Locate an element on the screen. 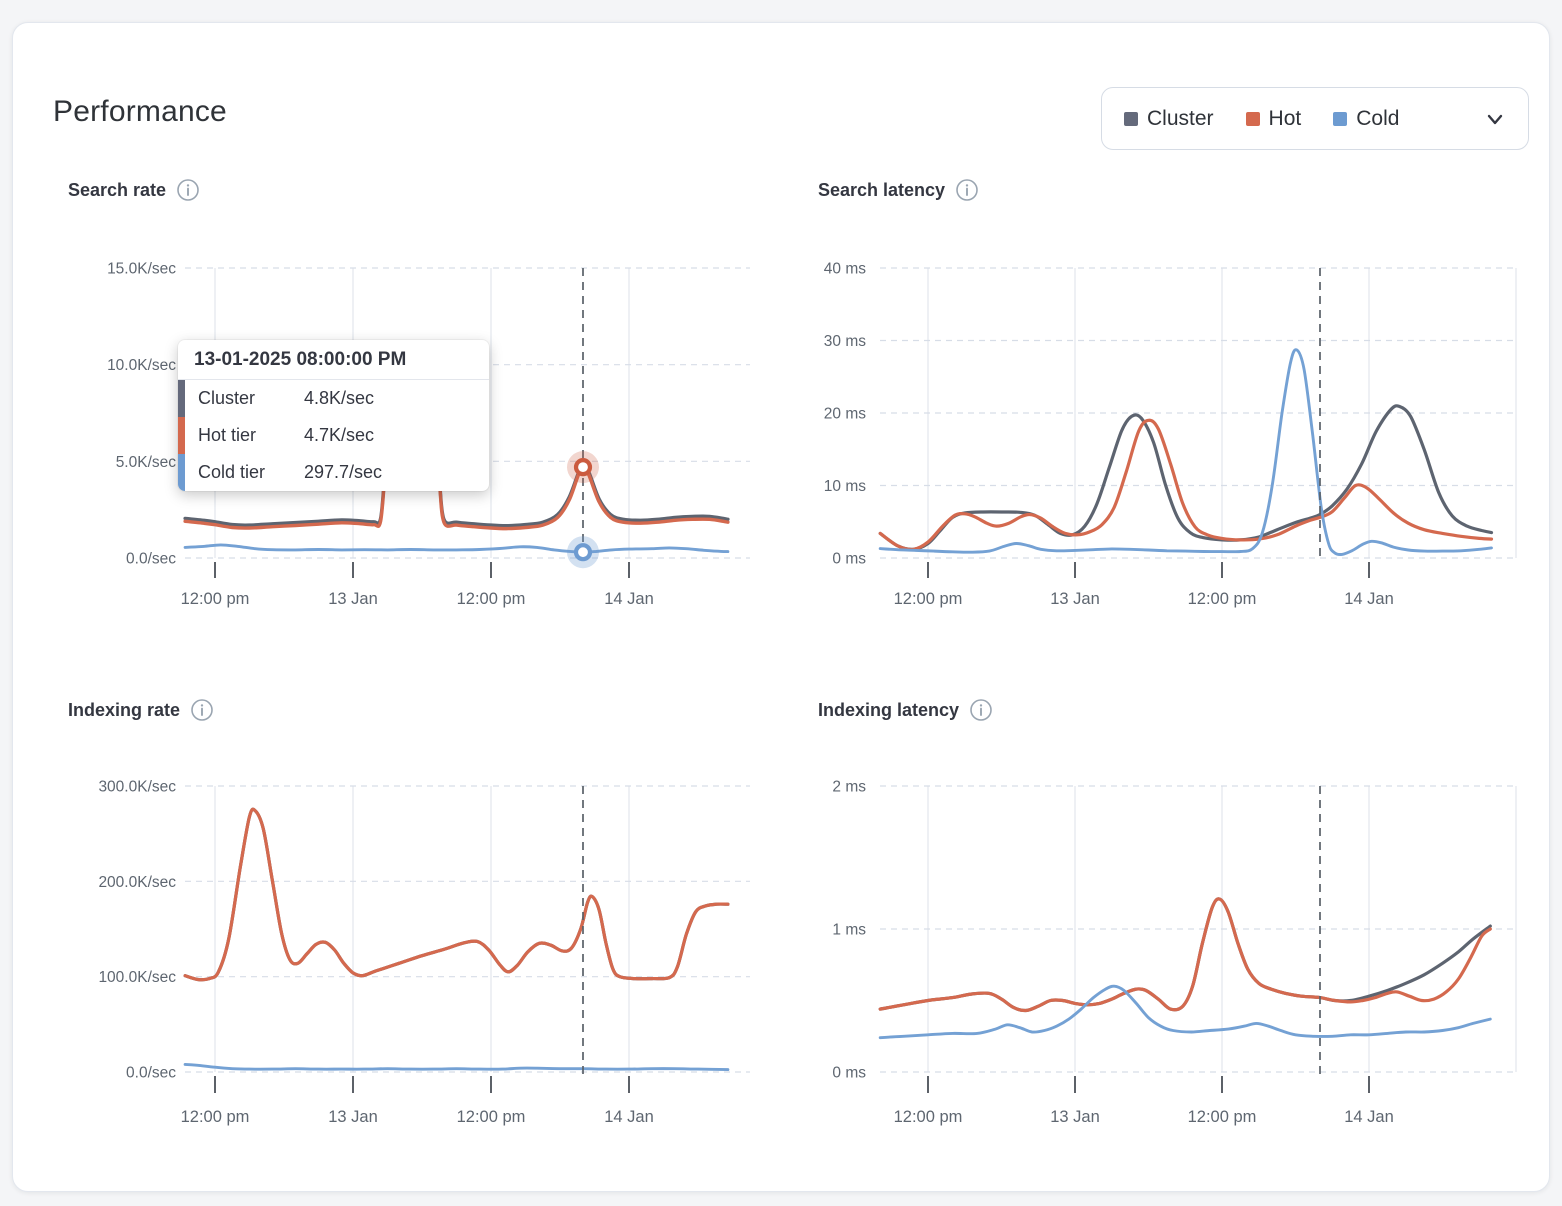  legend-item-cold: Cold is located at coordinates (1366, 119).